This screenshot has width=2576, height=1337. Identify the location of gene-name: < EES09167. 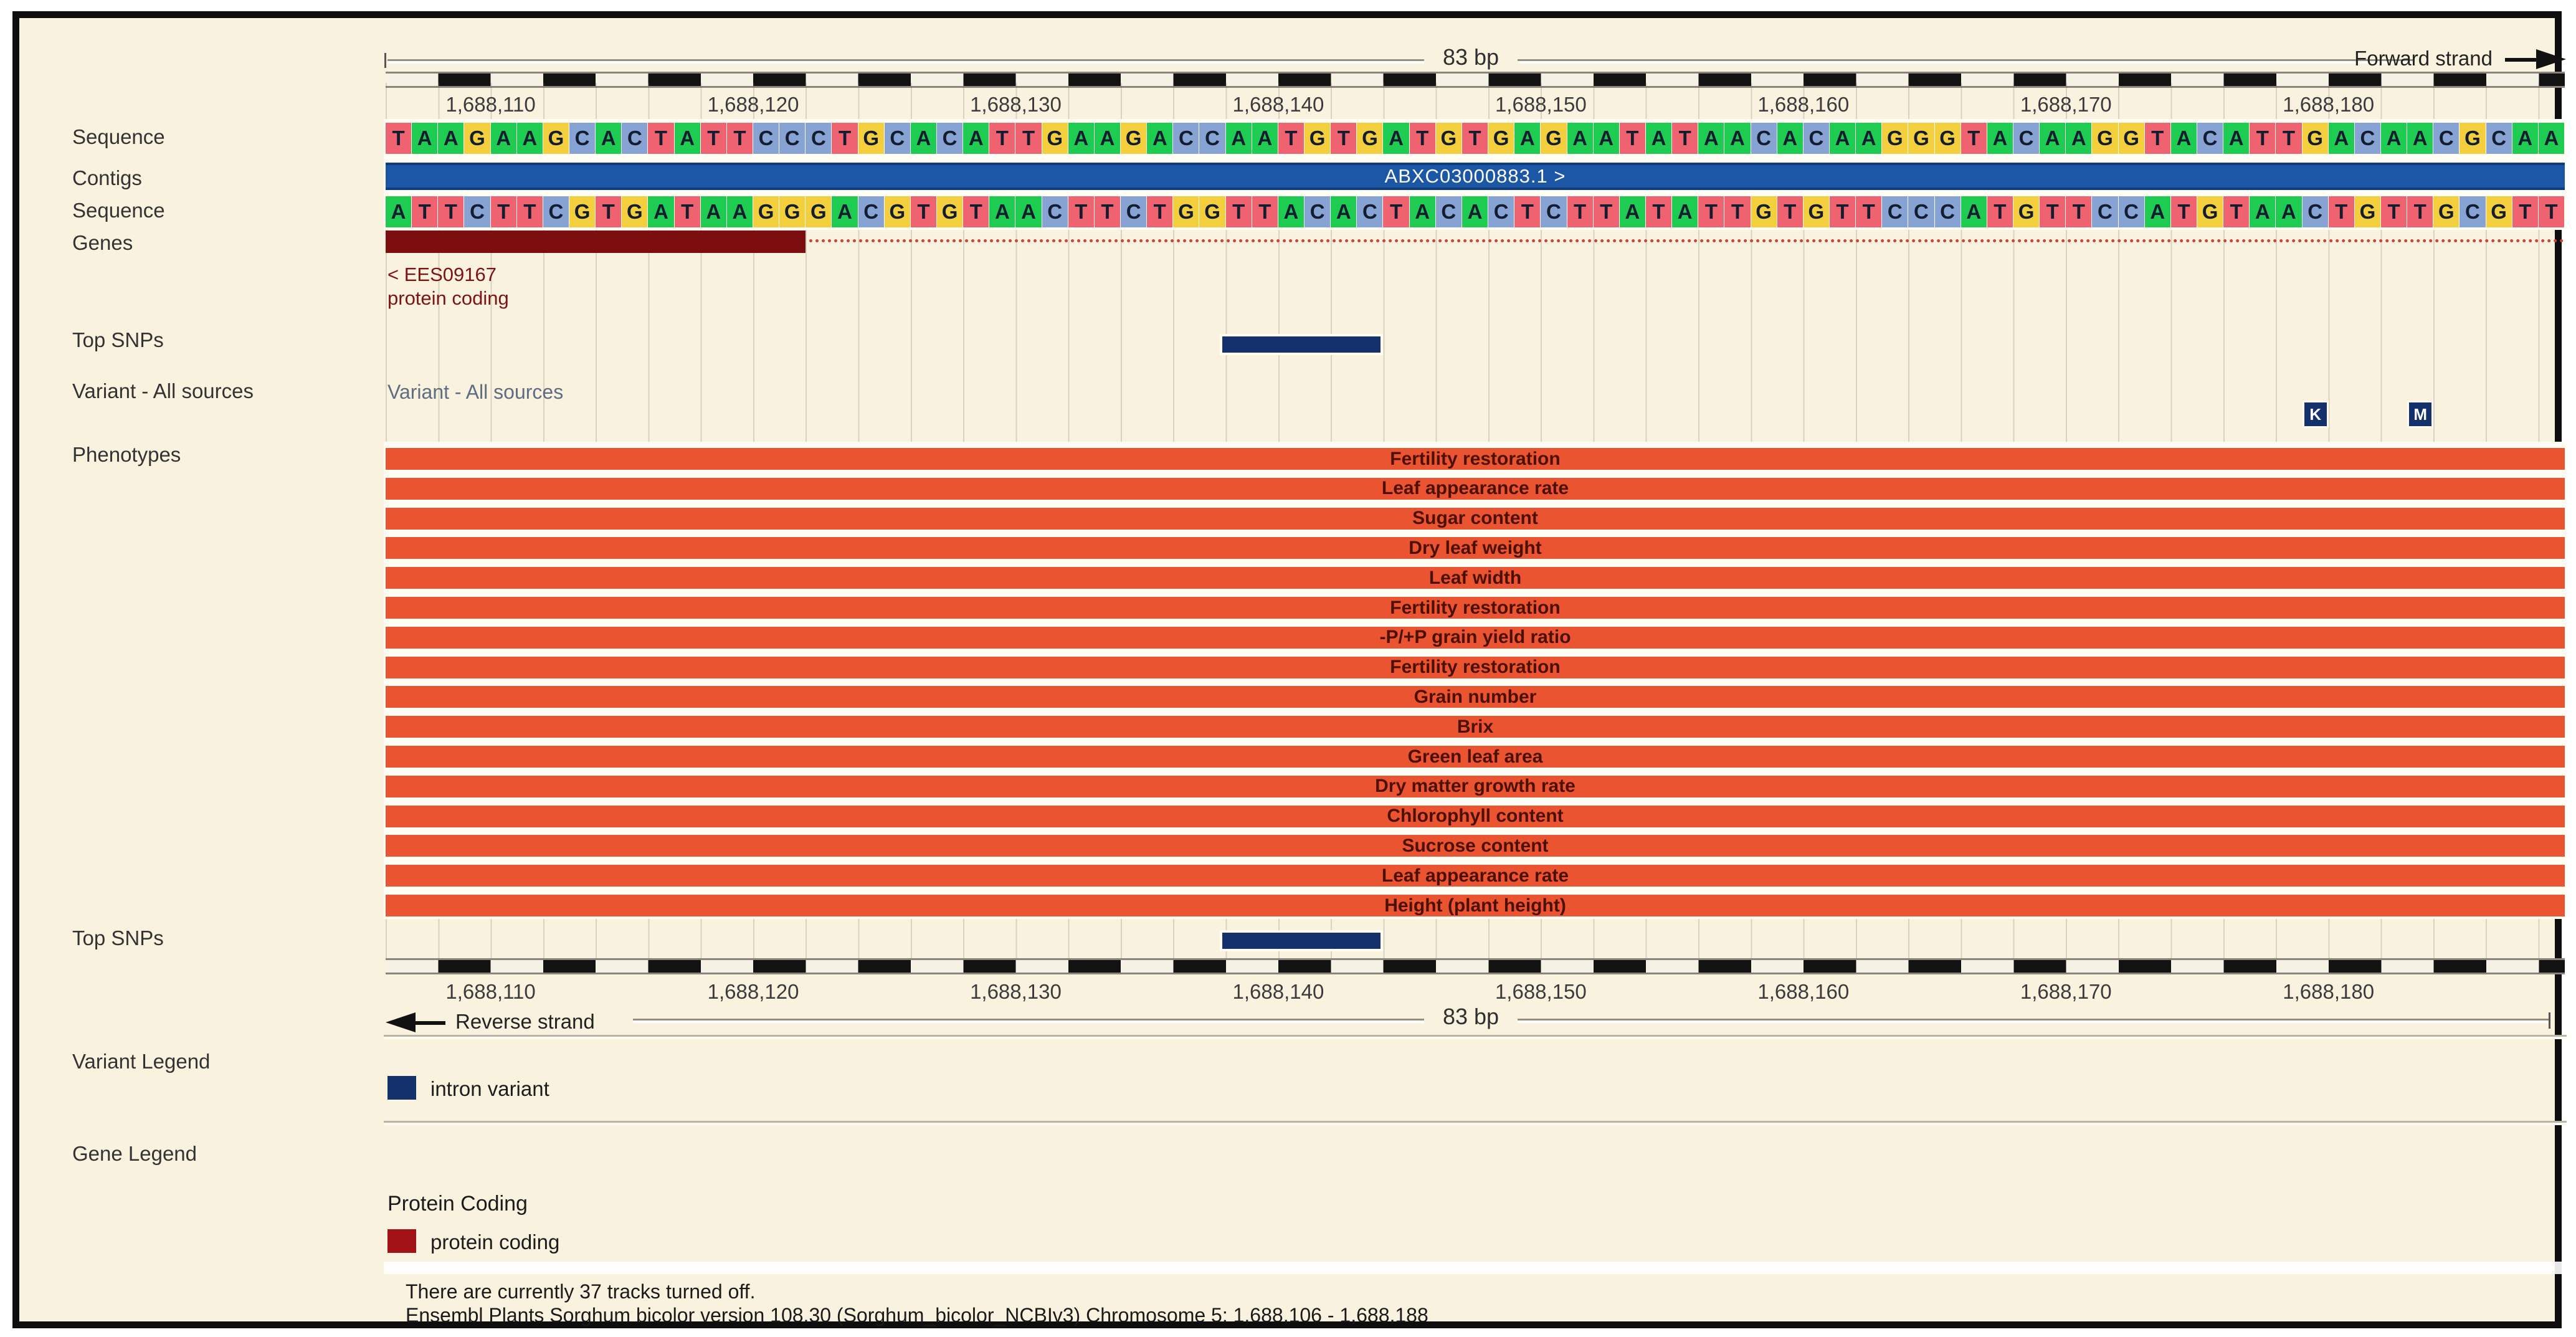
(442, 274).